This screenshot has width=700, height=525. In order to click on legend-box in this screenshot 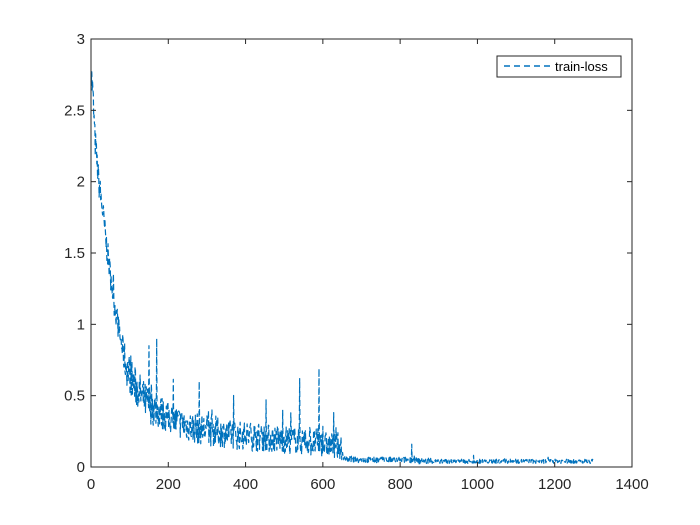, I will do `click(559, 66)`.